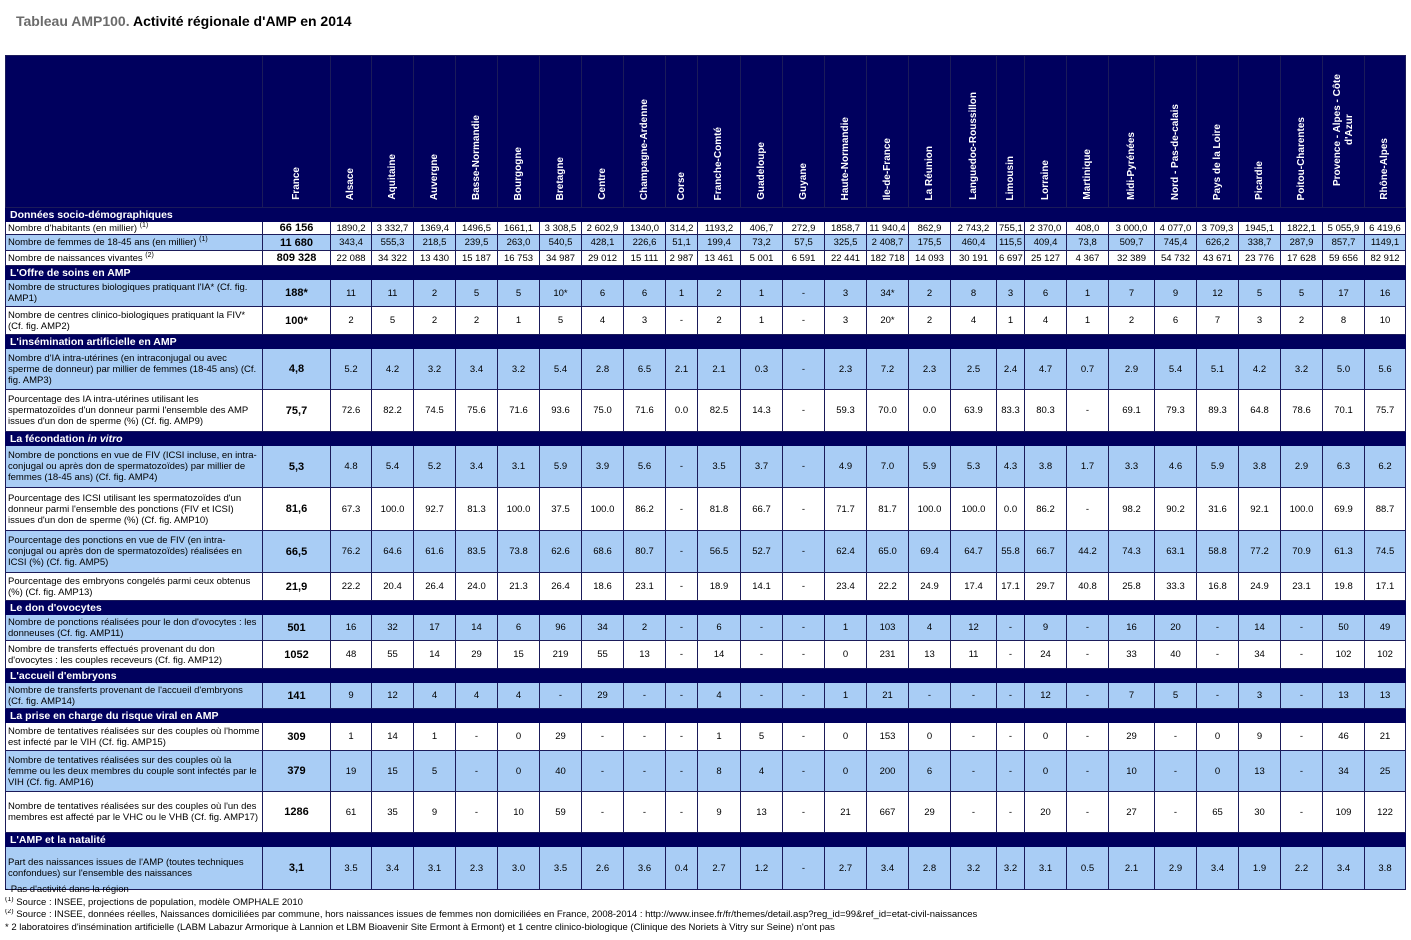 The image size is (1411, 940). I want to click on column-header: Ile-de-France, so click(887, 131).